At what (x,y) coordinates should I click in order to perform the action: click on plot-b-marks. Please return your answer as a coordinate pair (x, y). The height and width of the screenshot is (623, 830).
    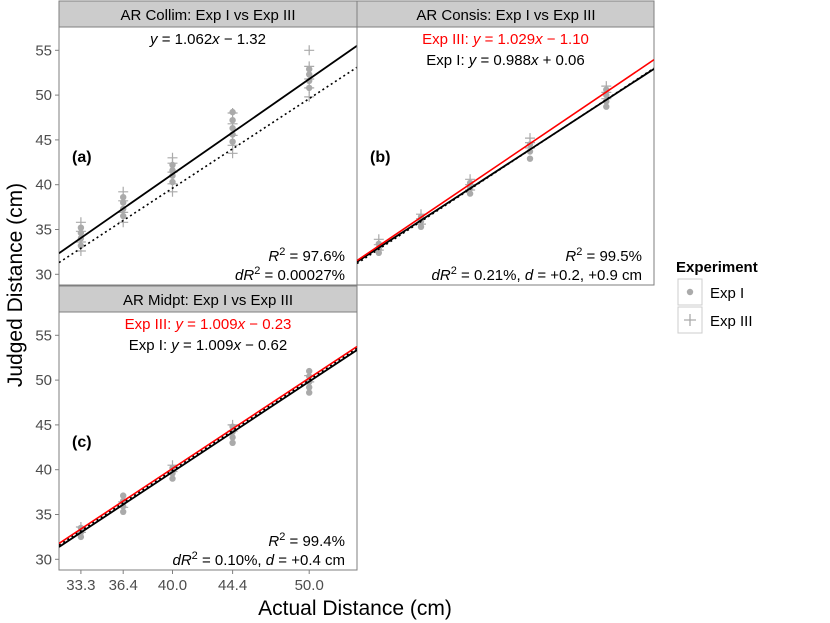
    Looking at the image, I should click on (505, 162).